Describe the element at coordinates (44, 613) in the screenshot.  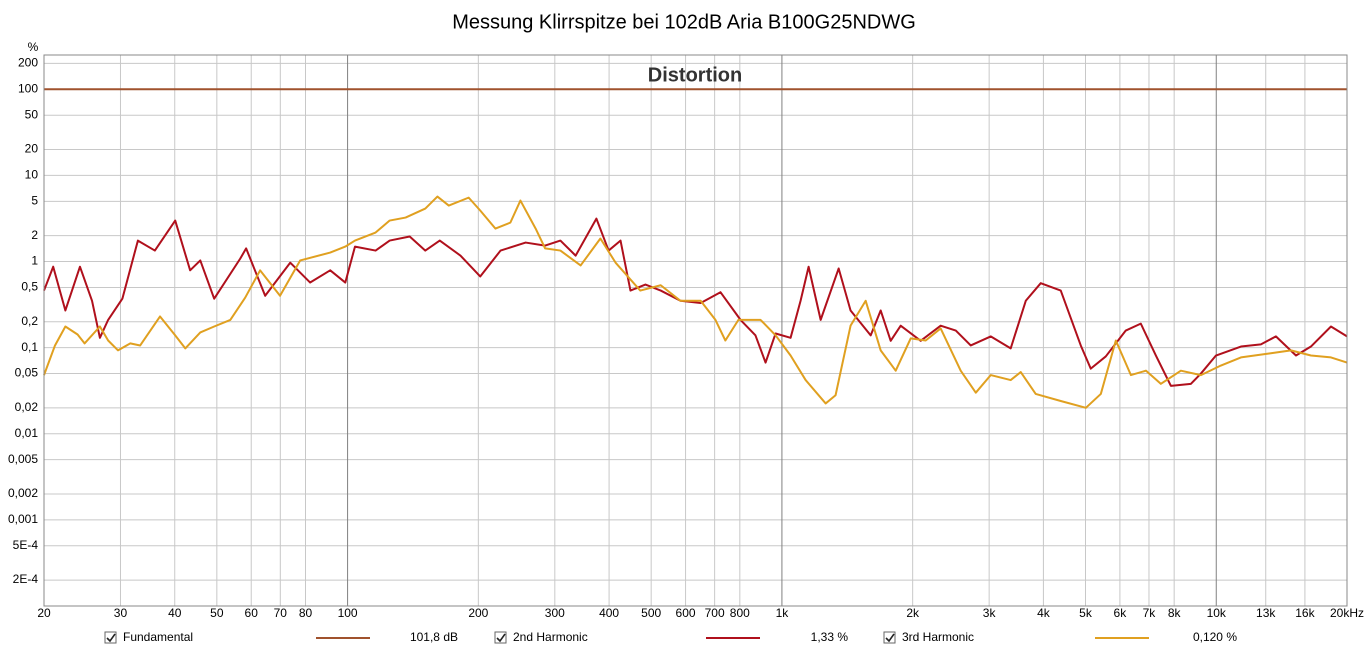
I see `x-tick-label: 20` at that location.